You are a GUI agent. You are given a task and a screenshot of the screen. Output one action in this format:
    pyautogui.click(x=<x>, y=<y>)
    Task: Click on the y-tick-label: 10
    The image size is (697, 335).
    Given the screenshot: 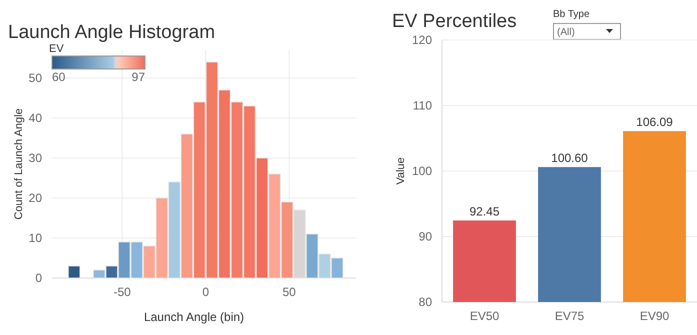 What is the action you would take?
    pyautogui.click(x=35, y=238)
    